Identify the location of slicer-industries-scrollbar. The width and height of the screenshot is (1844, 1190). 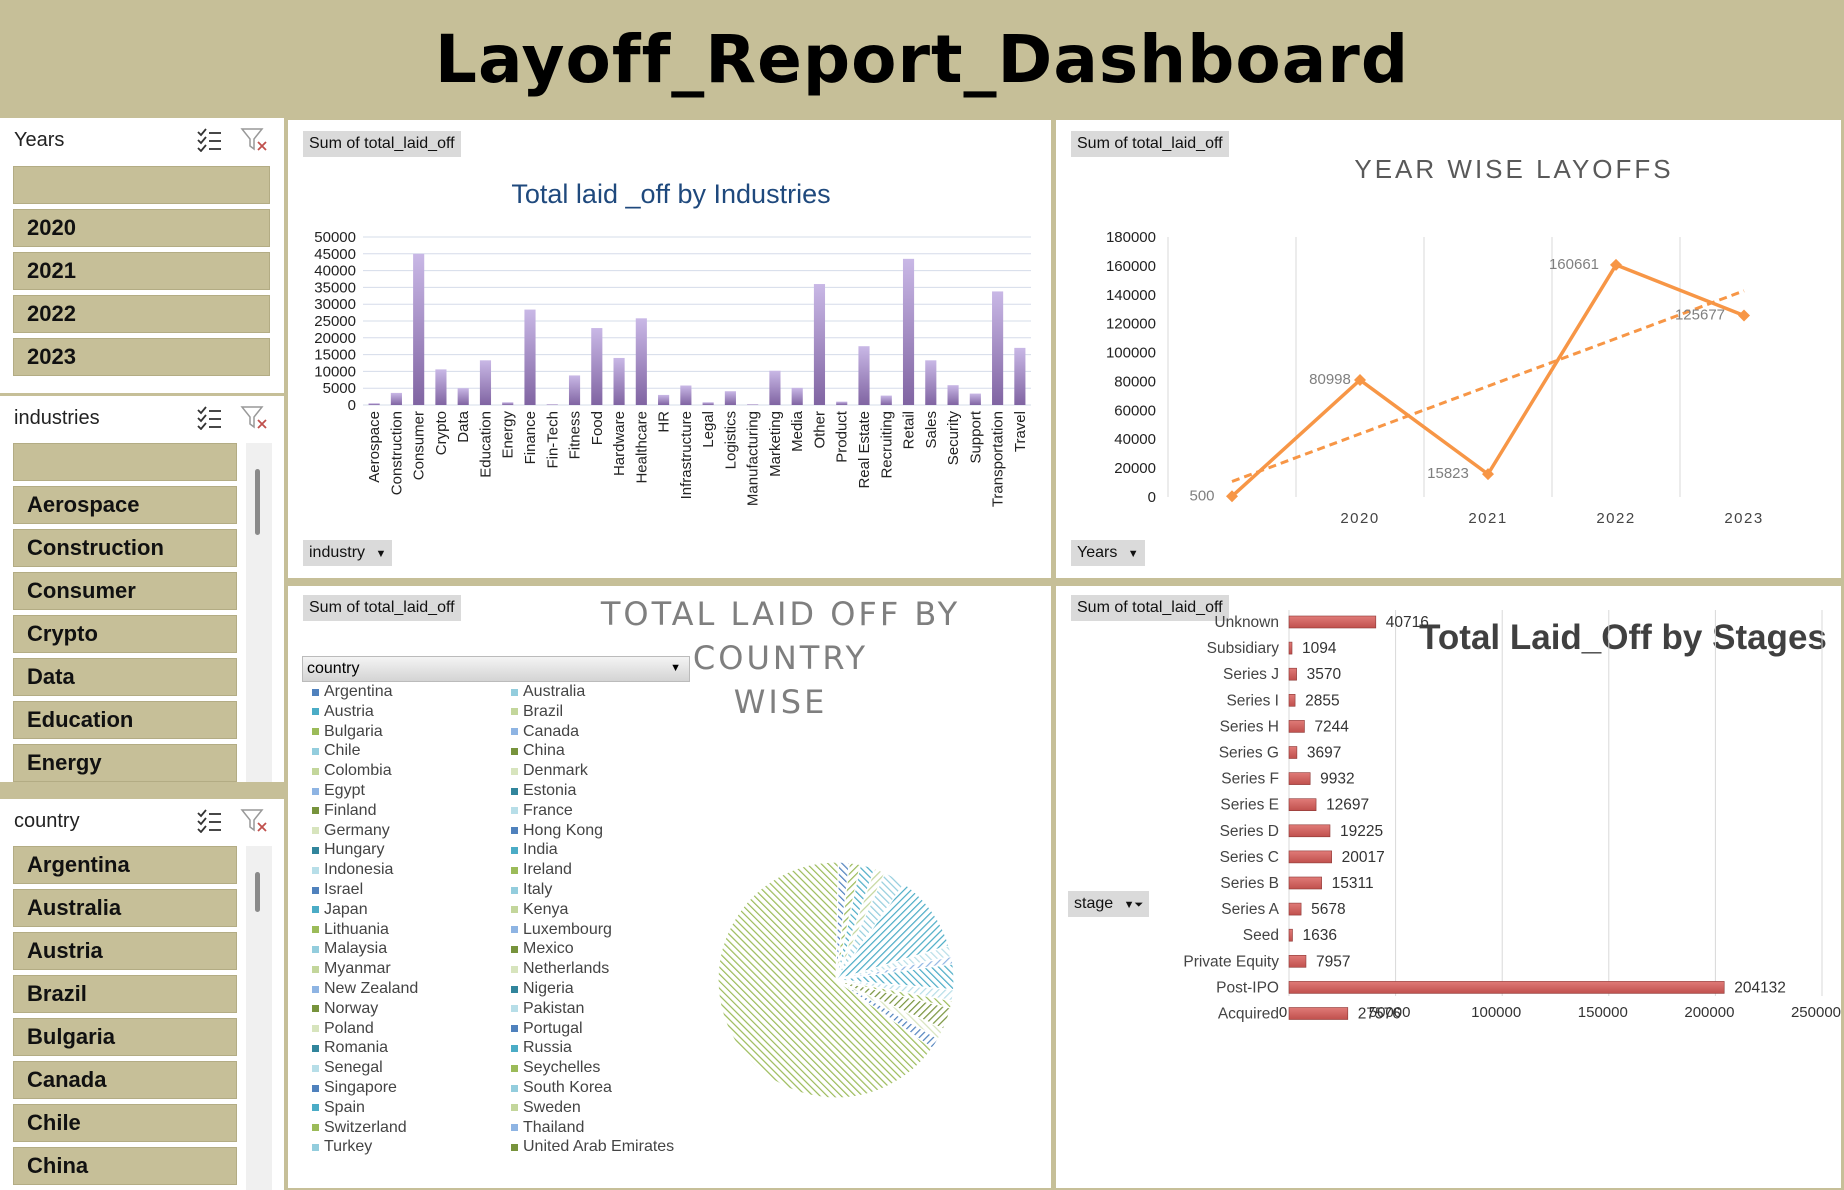
(259, 612).